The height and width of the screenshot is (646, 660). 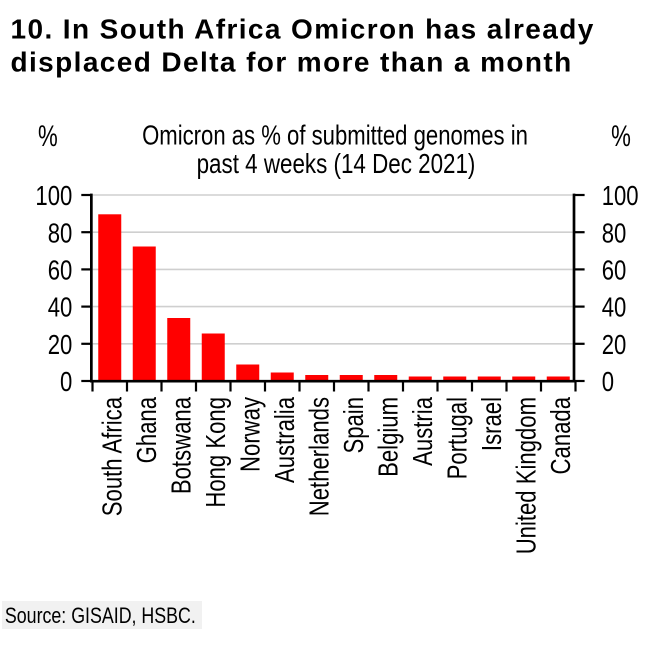 What do you see at coordinates (336, 164) in the screenshot?
I see `svg-text: past 4 weeks (14 Dec 2021)` at bounding box center [336, 164].